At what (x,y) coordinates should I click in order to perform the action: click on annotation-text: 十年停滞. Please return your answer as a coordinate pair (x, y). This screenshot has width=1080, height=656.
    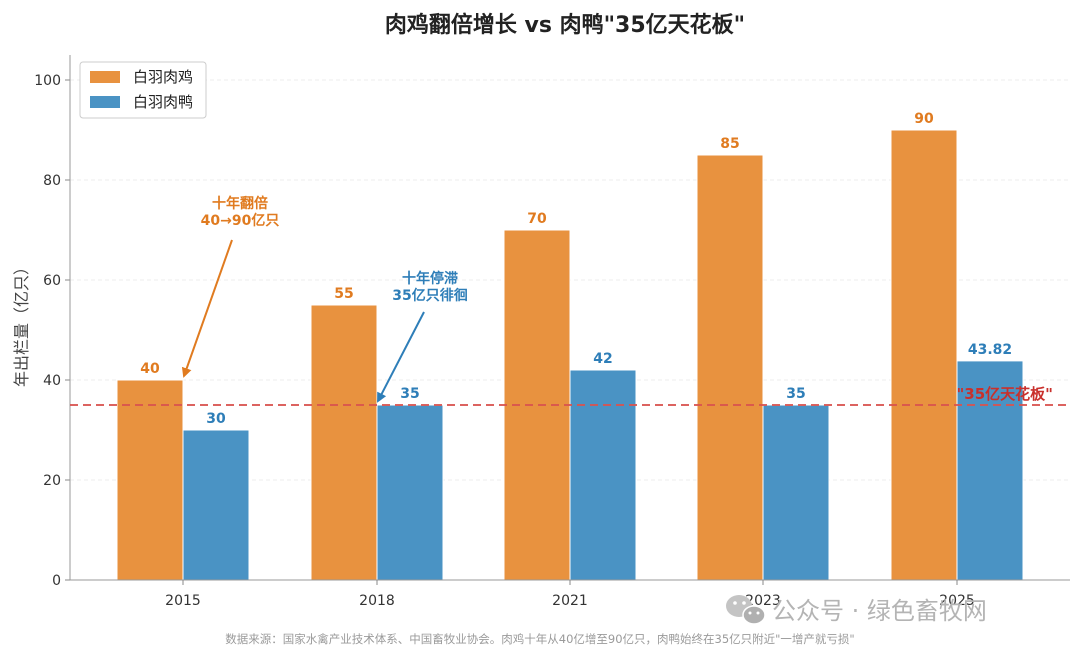
    Looking at the image, I should click on (430, 278).